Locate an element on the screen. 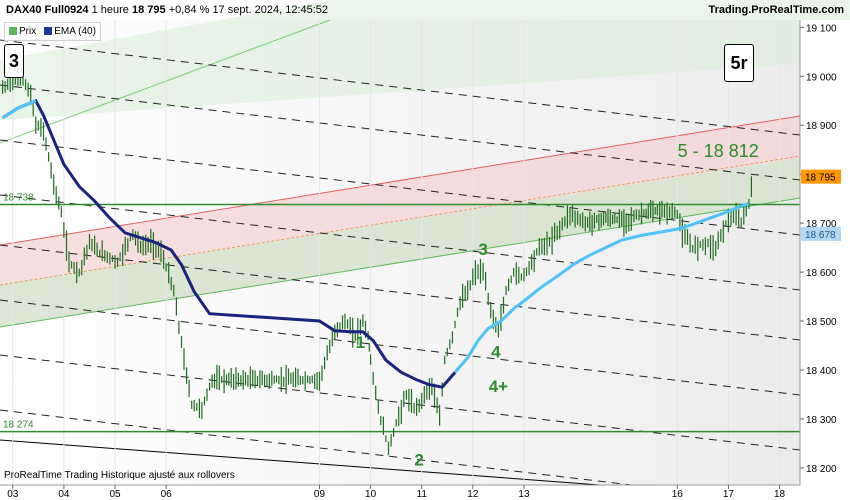 The width and height of the screenshot is (850, 500). y-tick-label: 19 100 is located at coordinates (821, 28).